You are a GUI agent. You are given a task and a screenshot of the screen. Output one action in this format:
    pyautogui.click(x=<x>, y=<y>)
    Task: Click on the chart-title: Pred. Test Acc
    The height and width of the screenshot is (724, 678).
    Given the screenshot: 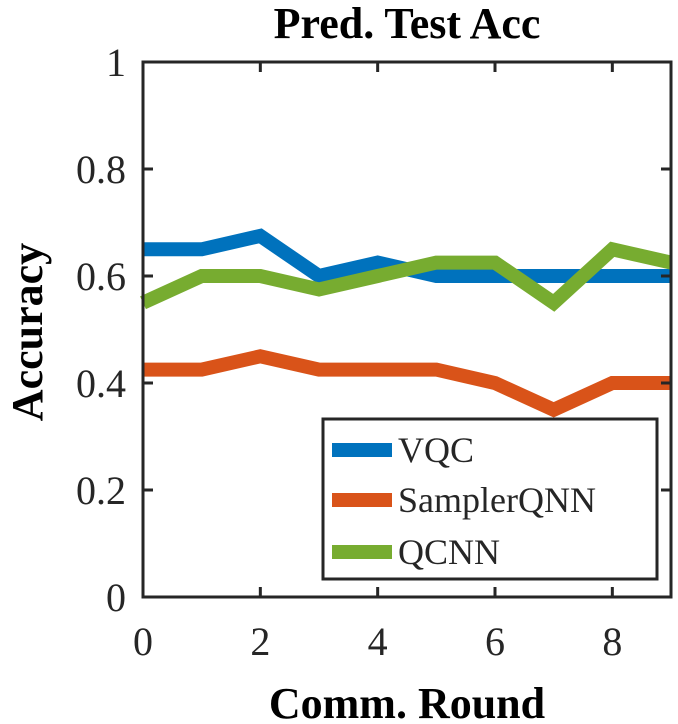 What is the action you would take?
    pyautogui.click(x=407, y=24)
    